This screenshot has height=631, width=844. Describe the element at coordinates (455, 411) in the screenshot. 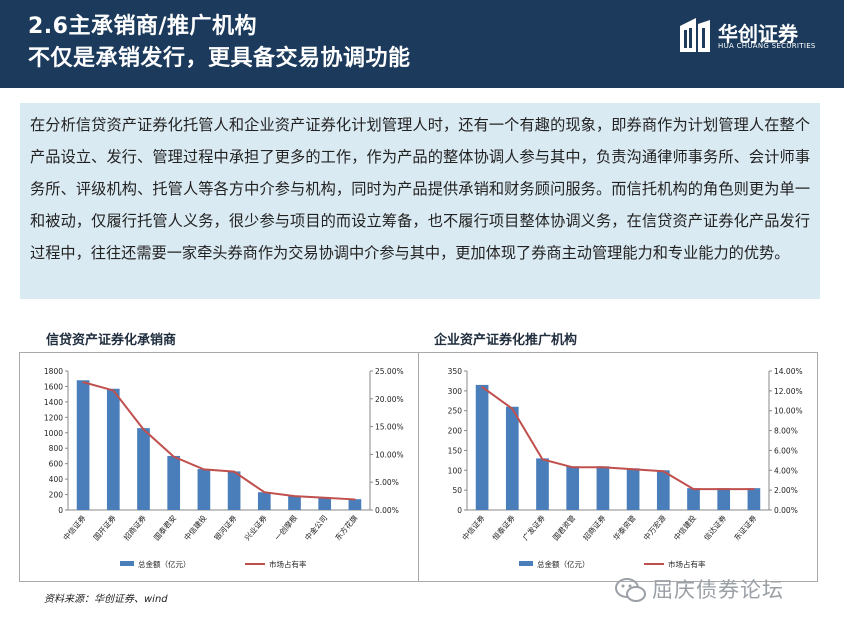

I see `chart2-left-tick-label: 250` at that location.